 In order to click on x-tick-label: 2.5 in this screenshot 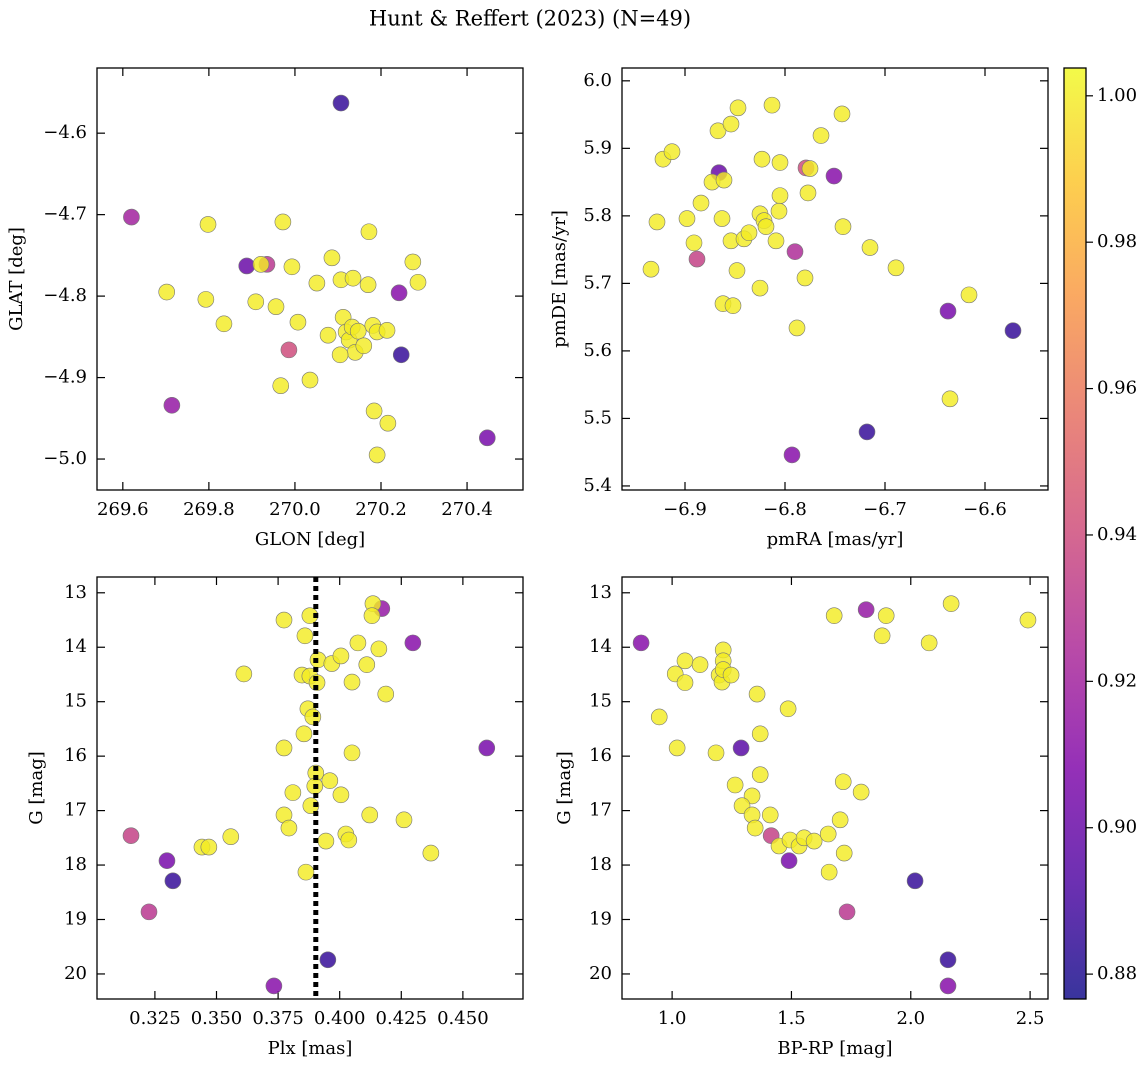, I will do `click(1030, 1018)`.